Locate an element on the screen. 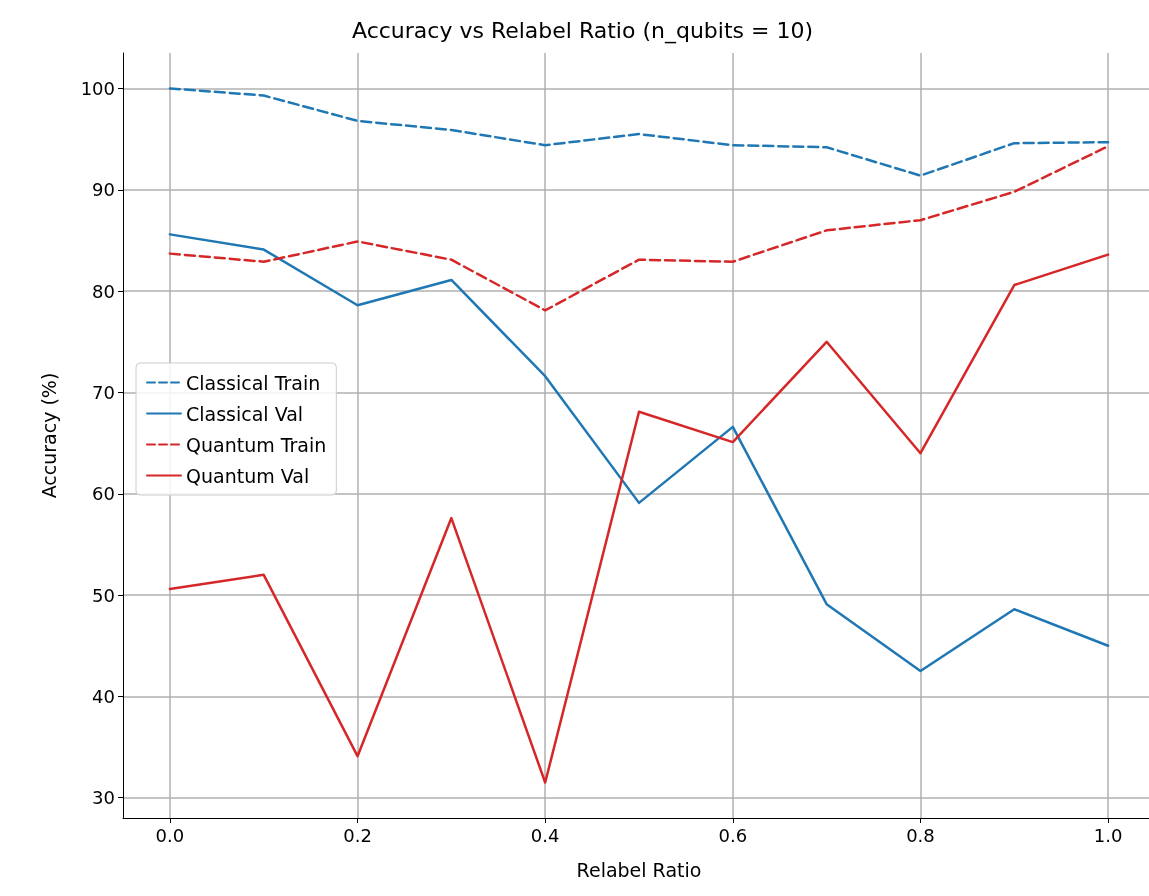 The height and width of the screenshot is (896, 1149). legend-label: Classical Val is located at coordinates (245, 413).